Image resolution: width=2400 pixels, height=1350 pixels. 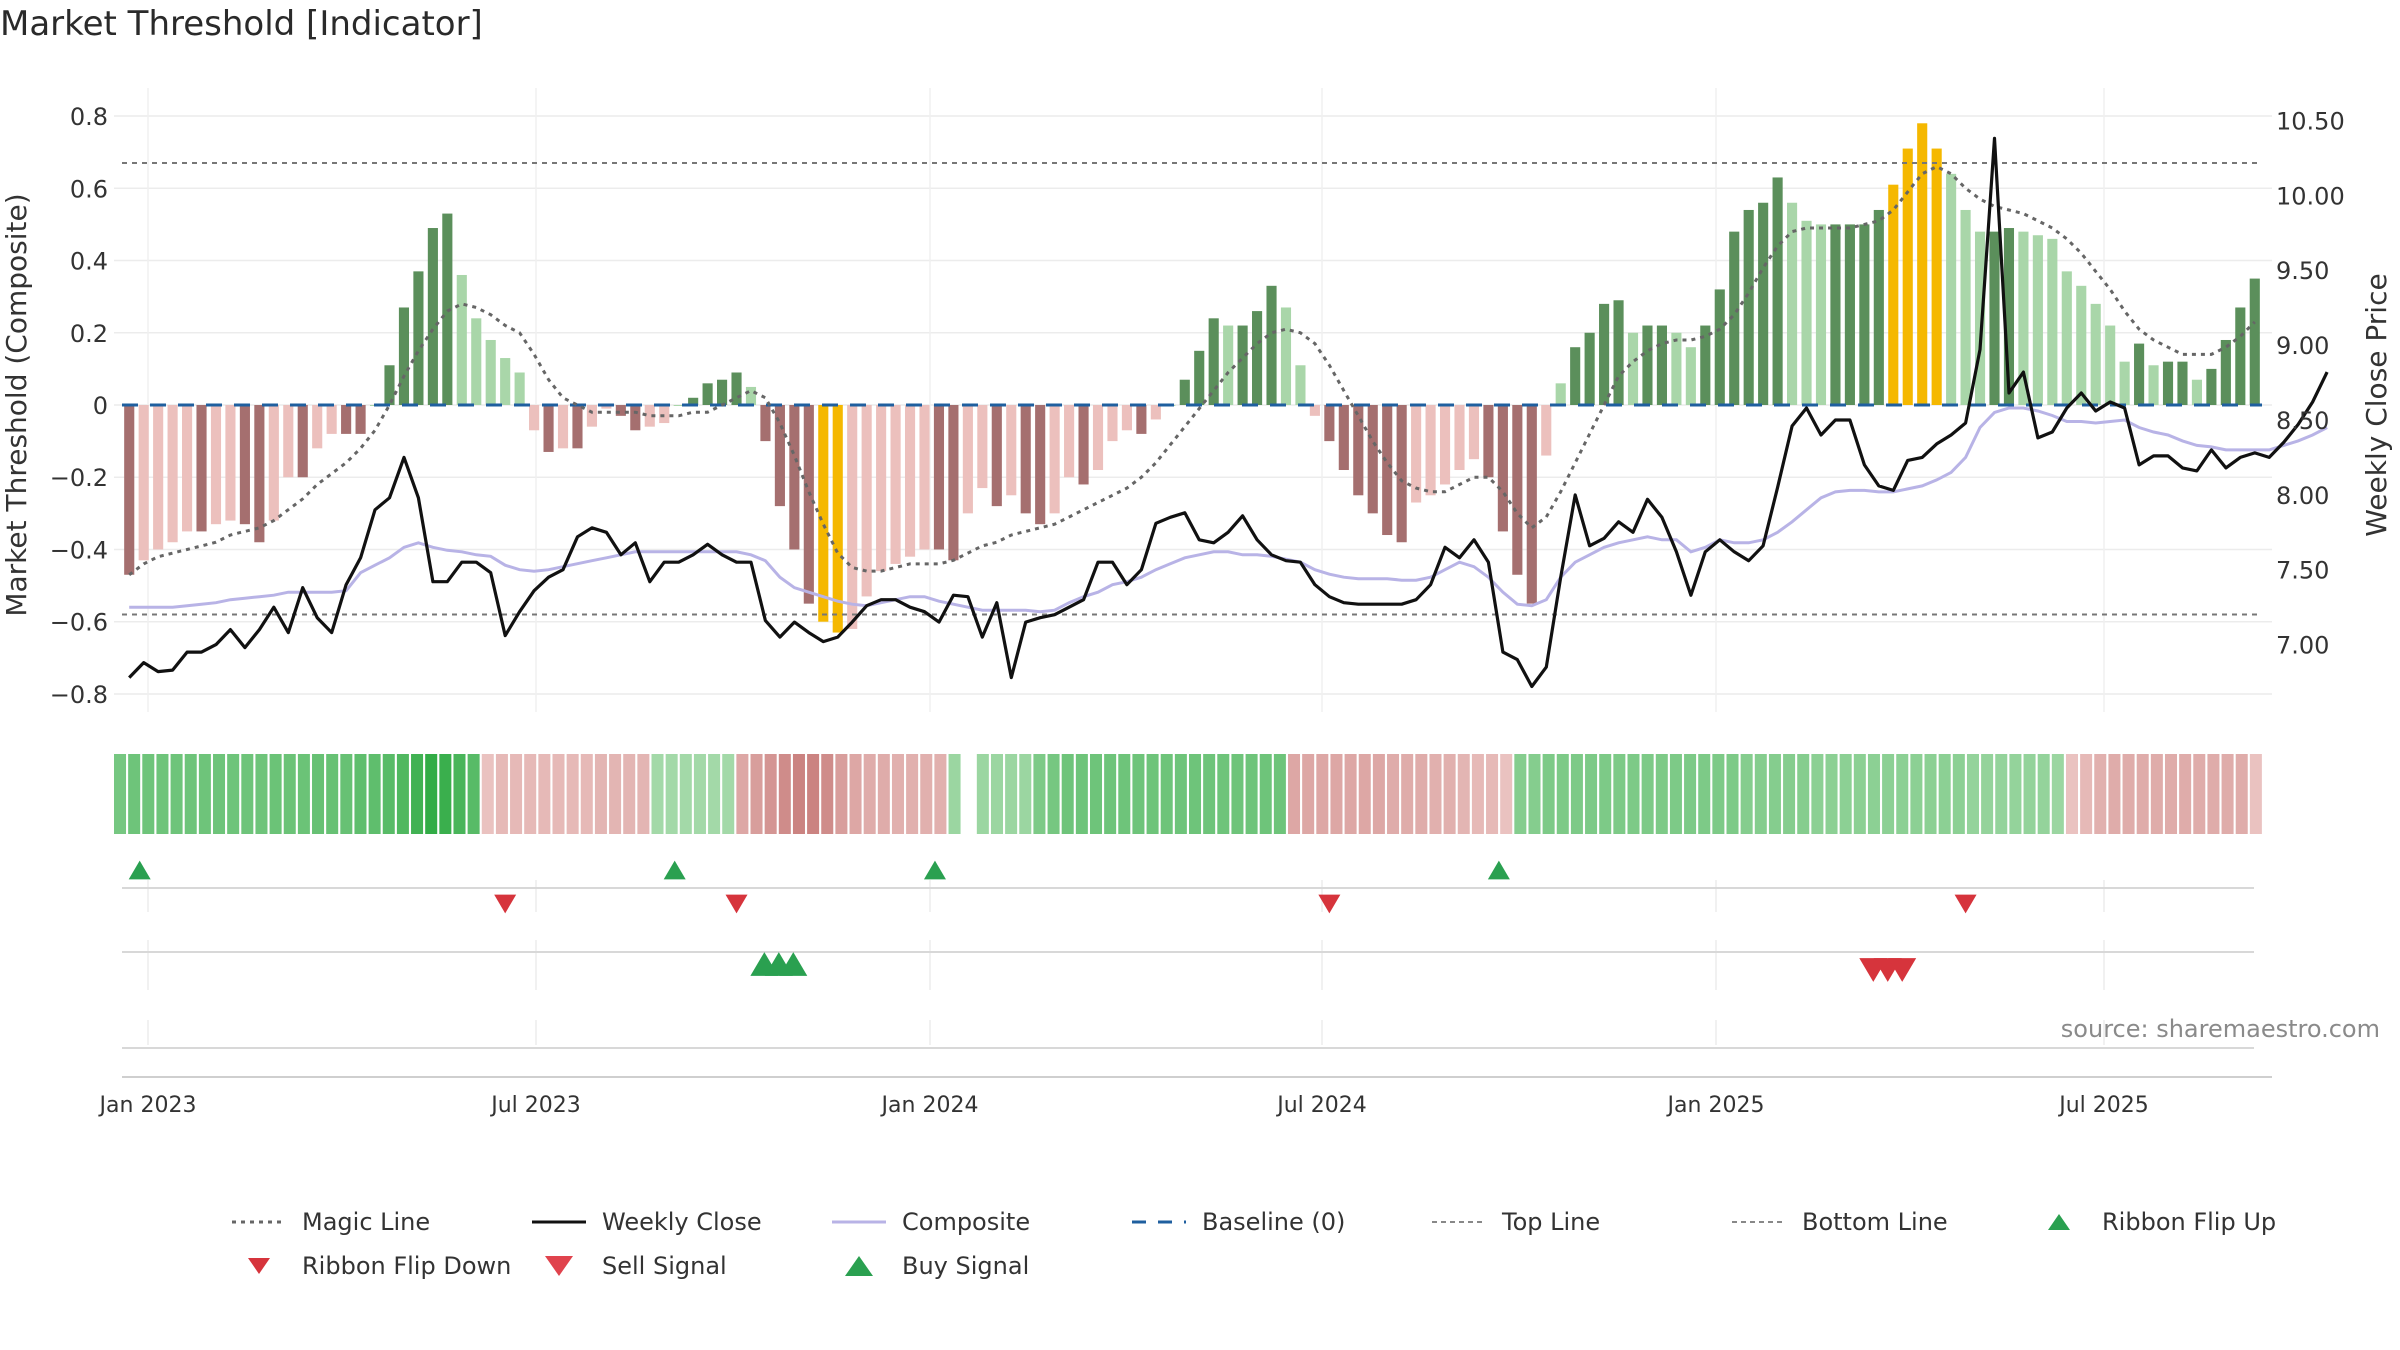 What do you see at coordinates (966, 1222) in the screenshot?
I see `legend-label: Composite` at bounding box center [966, 1222].